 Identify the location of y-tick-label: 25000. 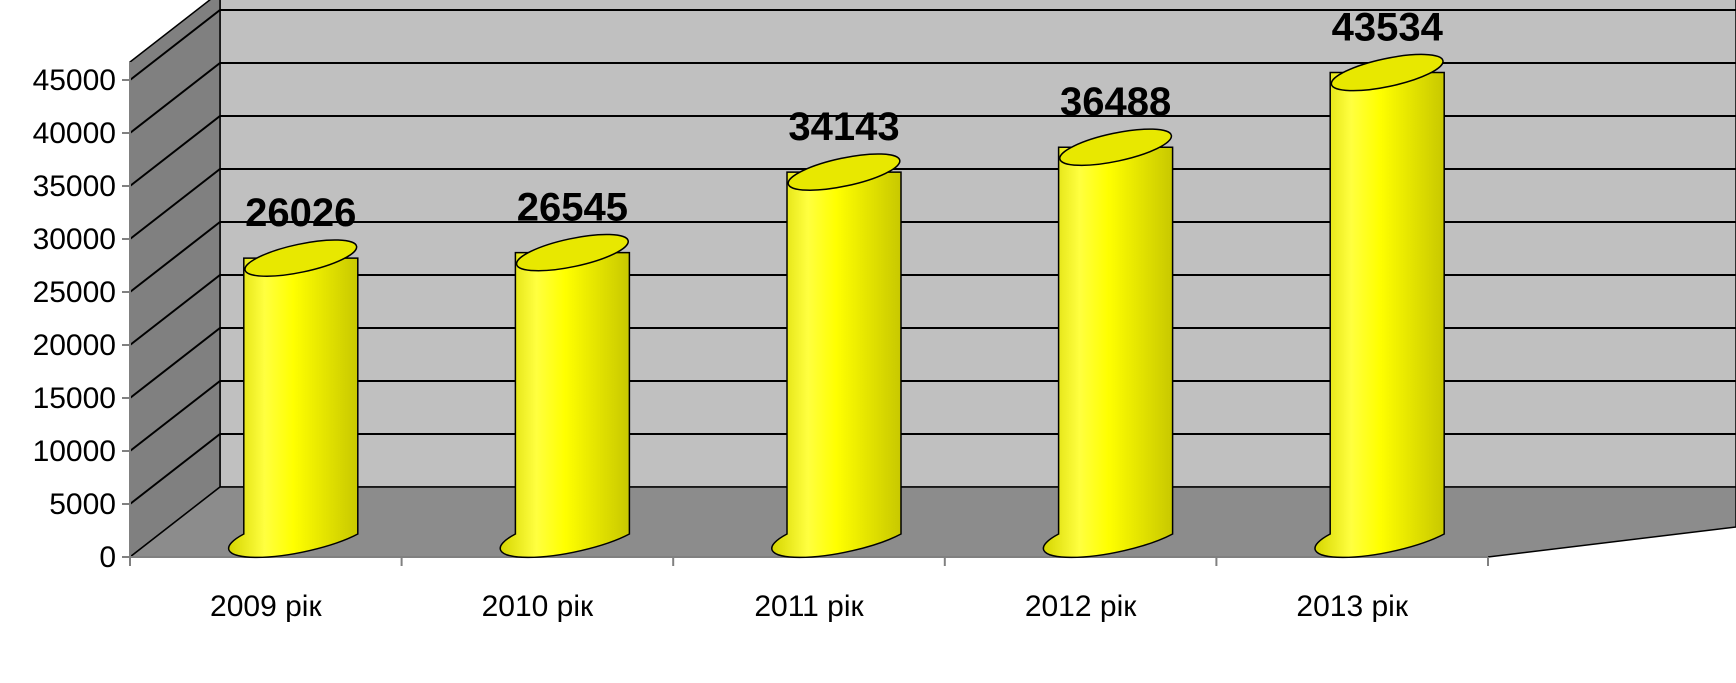
(74, 292).